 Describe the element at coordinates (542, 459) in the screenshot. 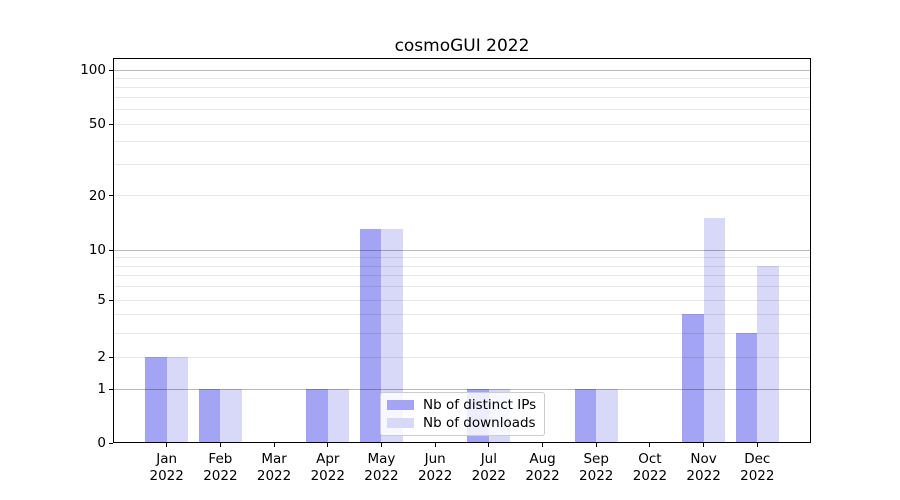

I see `x-tick-month-aug: Aug` at that location.